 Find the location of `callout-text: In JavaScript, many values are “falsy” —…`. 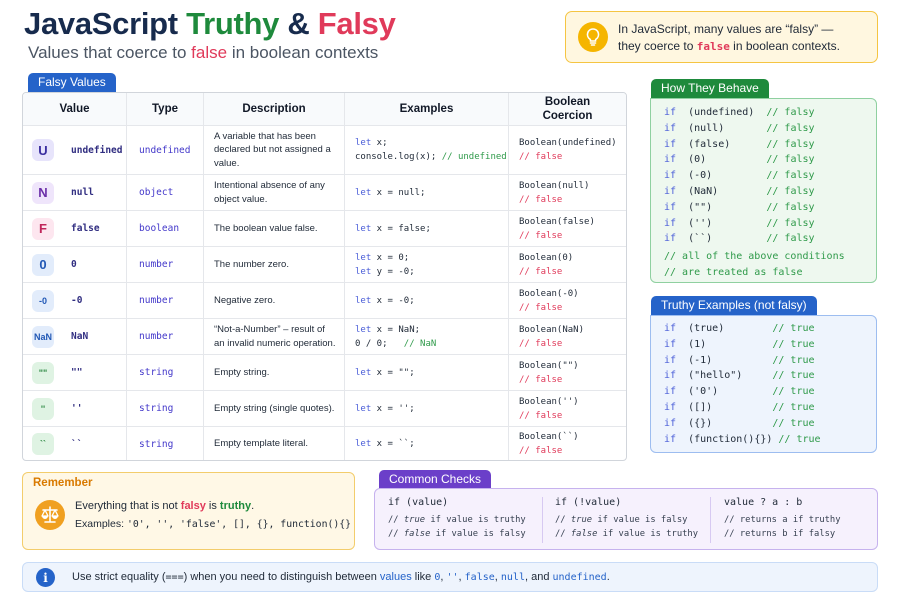

callout-text: In JavaScript, many values are “falsy” —… is located at coordinates (729, 37).